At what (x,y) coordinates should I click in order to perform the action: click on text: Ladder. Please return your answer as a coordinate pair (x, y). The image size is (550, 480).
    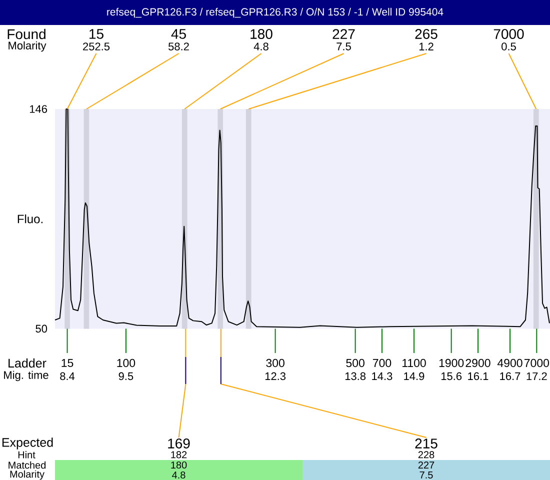
    Looking at the image, I should click on (27, 363).